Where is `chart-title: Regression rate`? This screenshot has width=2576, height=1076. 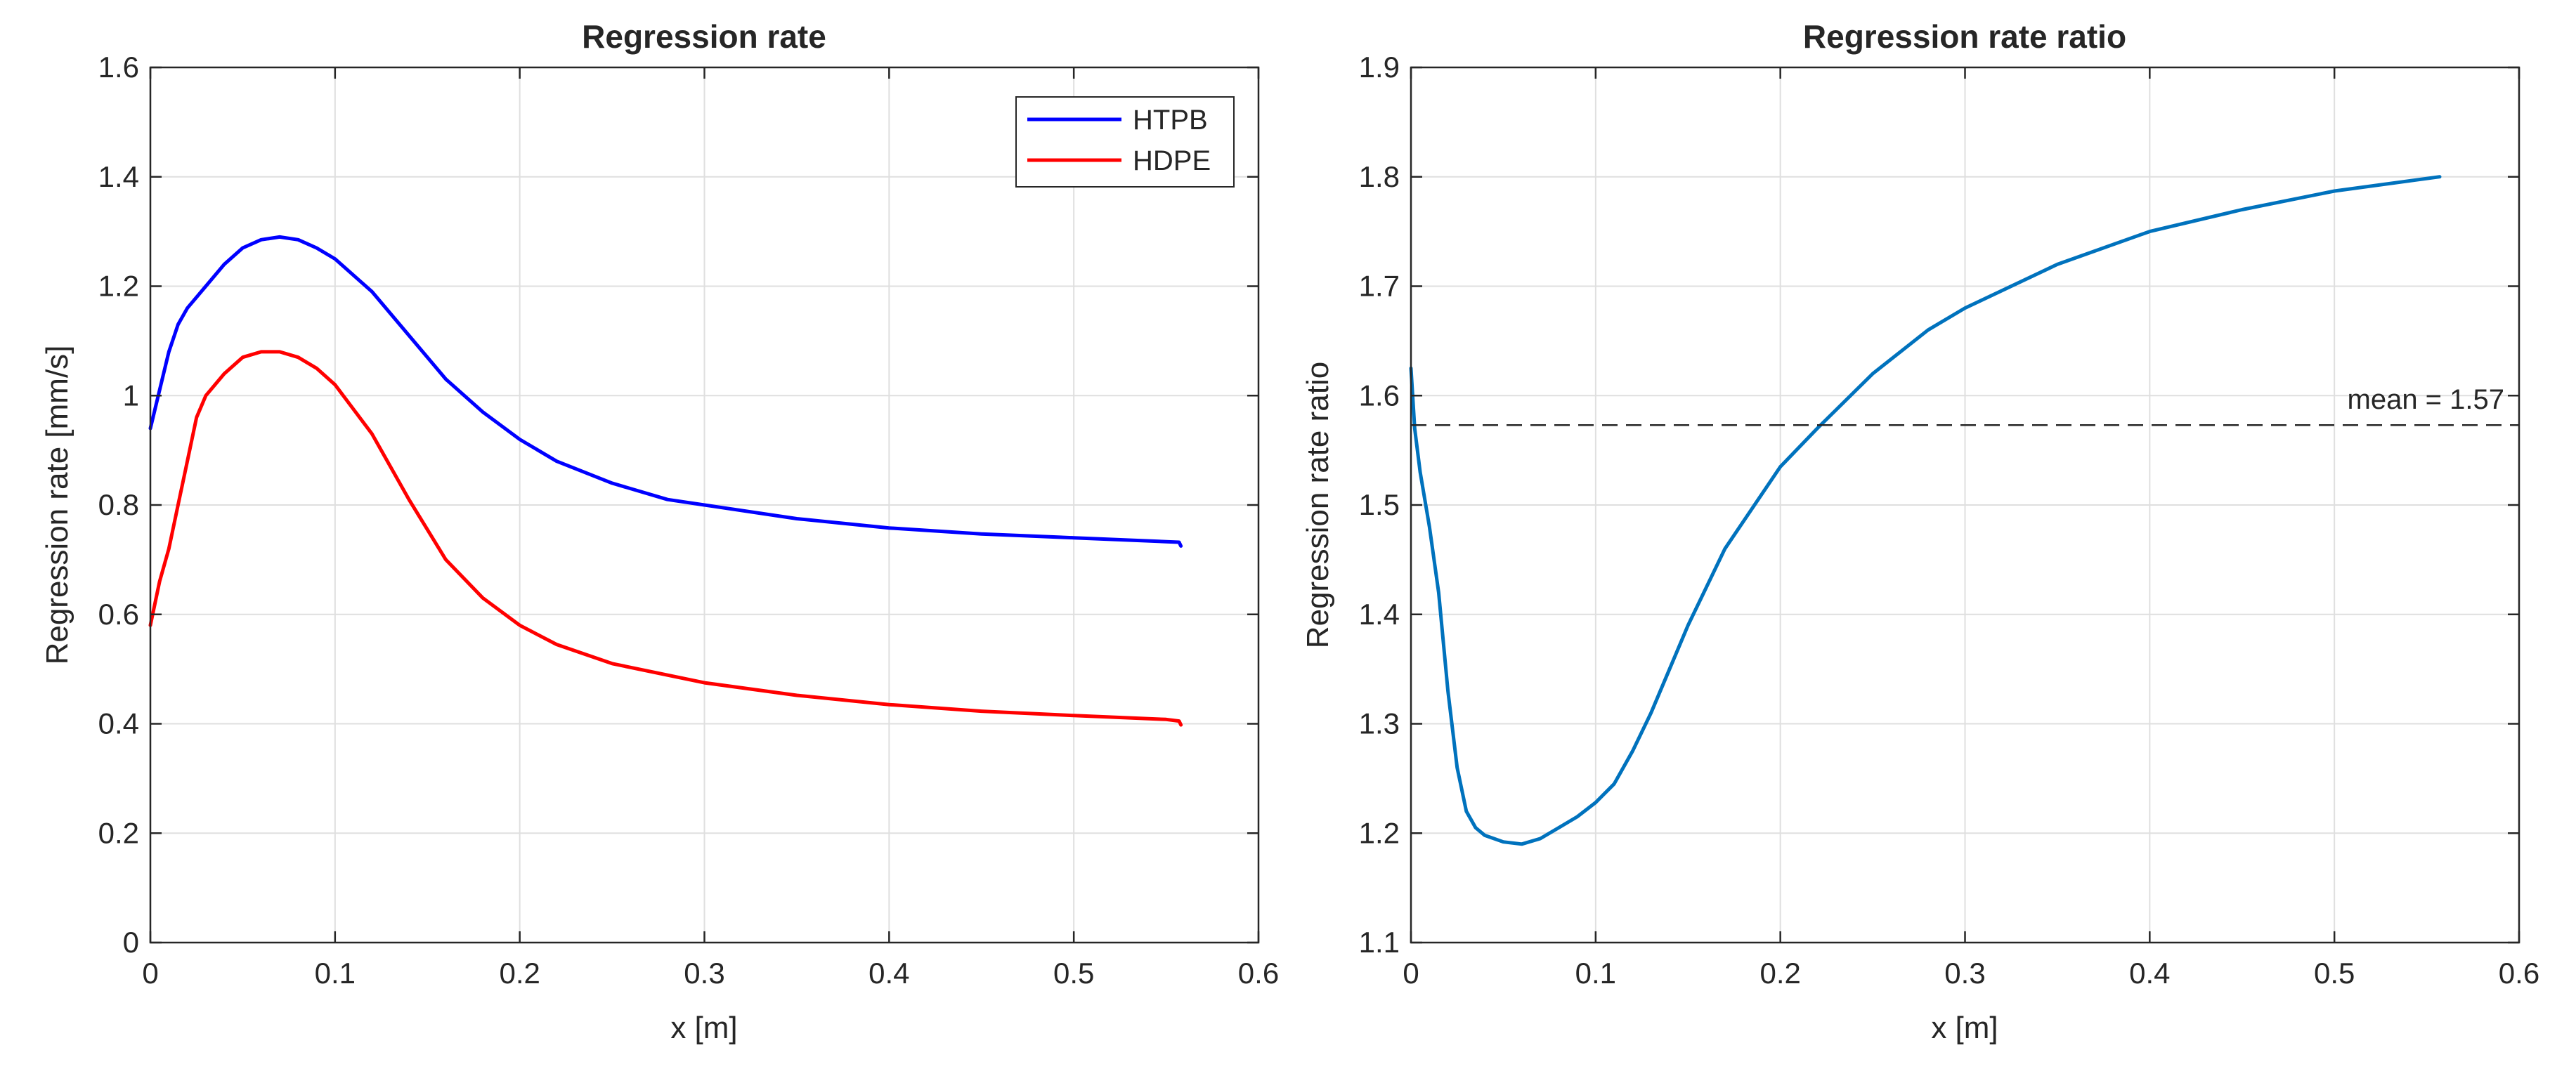
chart-title: Regression rate is located at coordinates (704, 36).